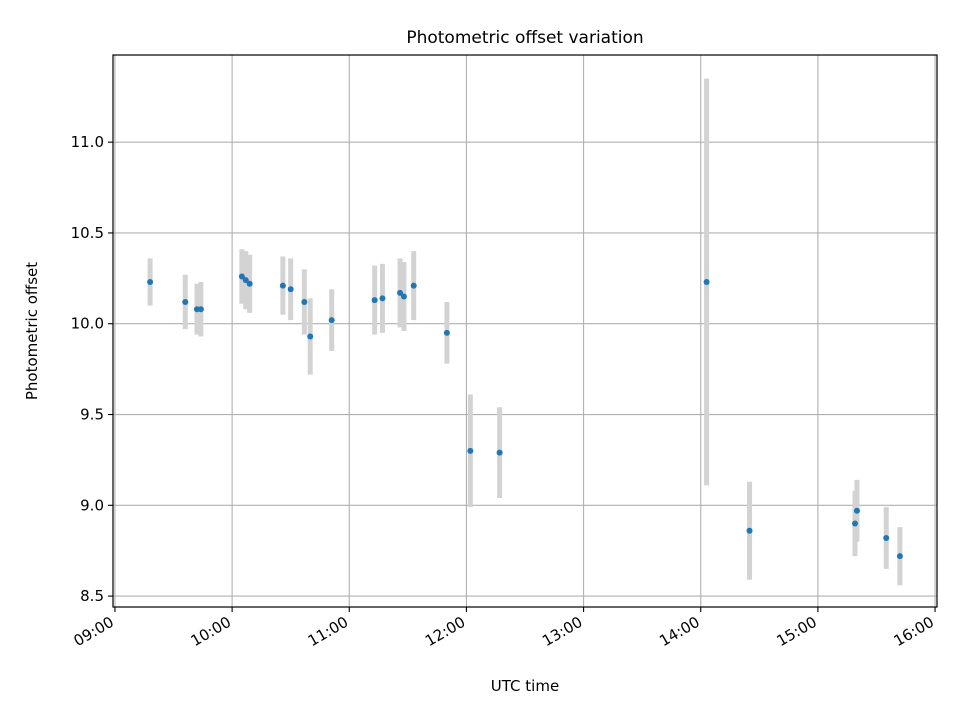 The image size is (960, 720). What do you see at coordinates (525, 686) in the screenshot?
I see `x-axis-label: UTC time` at bounding box center [525, 686].